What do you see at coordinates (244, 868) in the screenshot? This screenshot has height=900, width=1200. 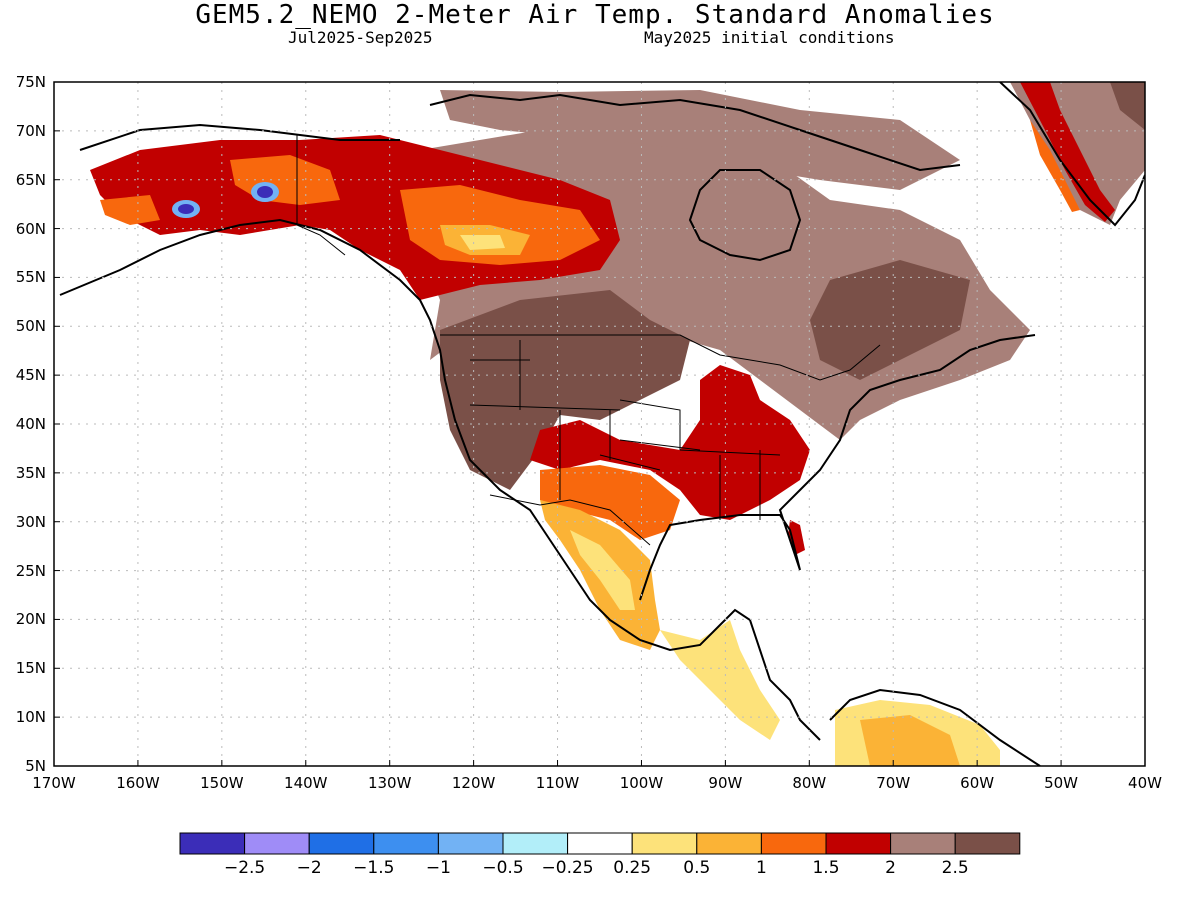 I see `colorbar-label: −2.5` at bounding box center [244, 868].